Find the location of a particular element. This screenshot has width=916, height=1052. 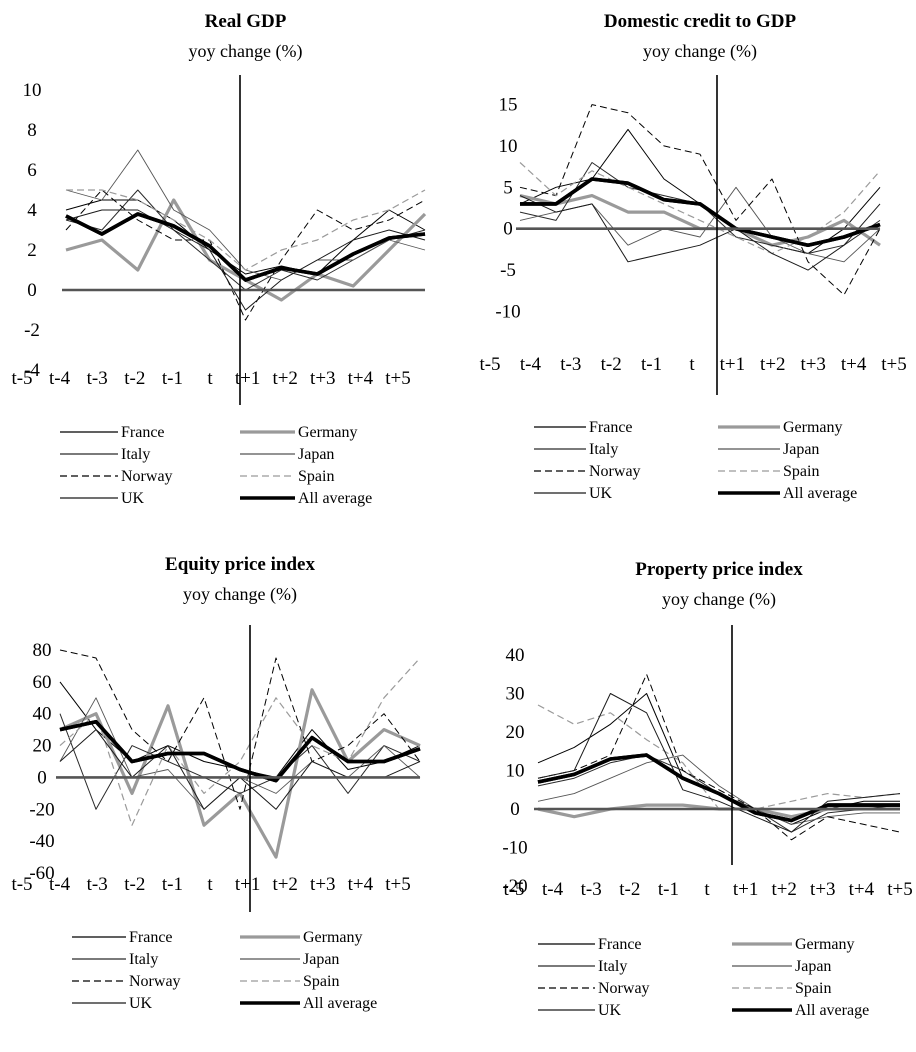

y-tick-label: 80 is located at coordinates (42, 650).